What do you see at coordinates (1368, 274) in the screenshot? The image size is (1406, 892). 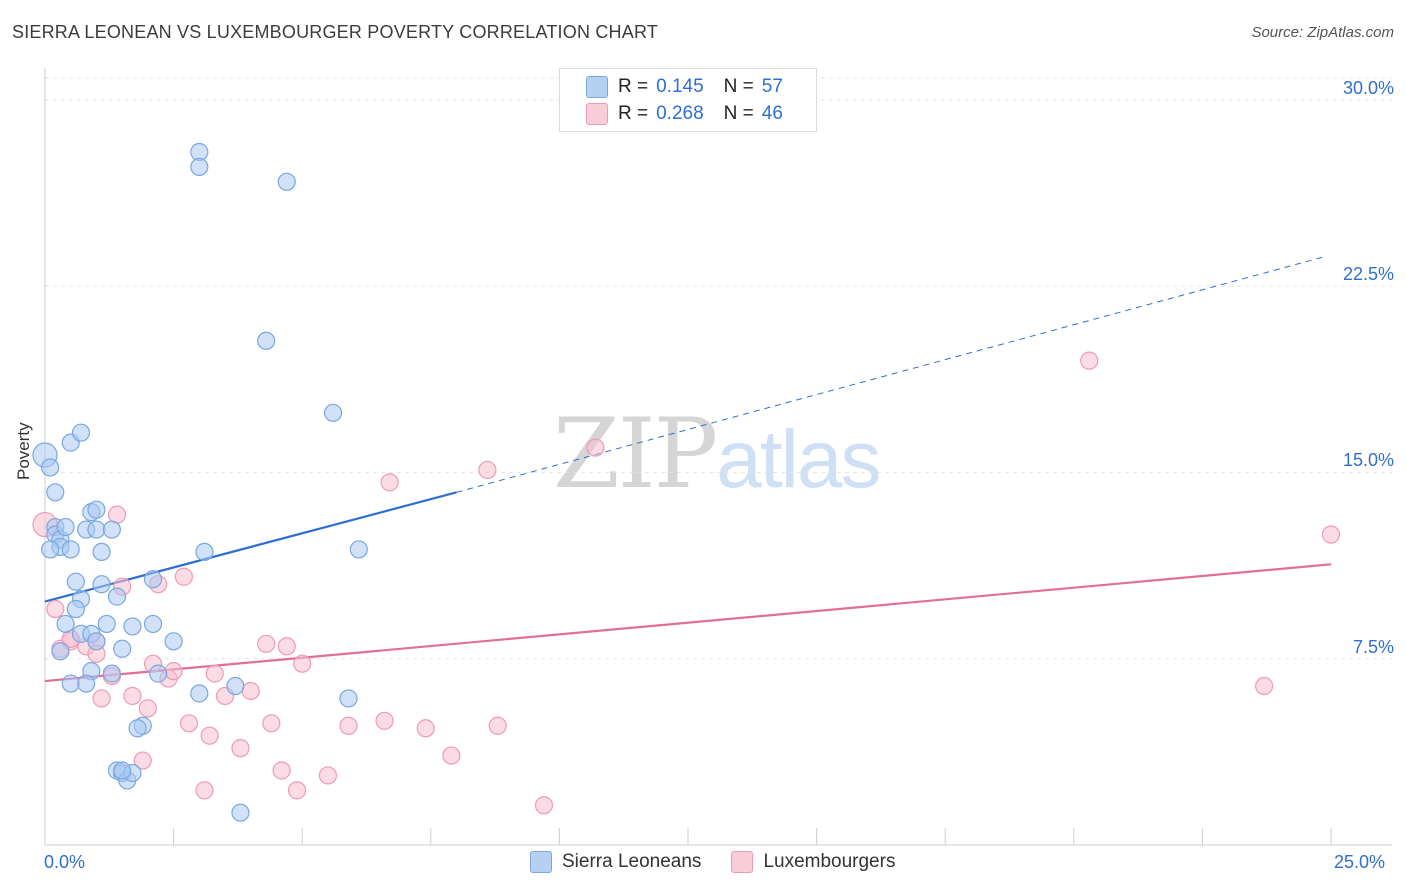 I see `y-tick-label: 22.5%` at bounding box center [1368, 274].